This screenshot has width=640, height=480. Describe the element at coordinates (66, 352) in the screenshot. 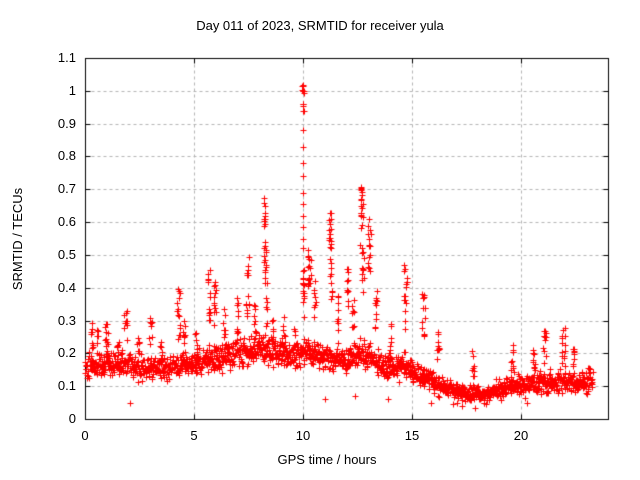

I see `y-tick-label: 0.2` at that location.